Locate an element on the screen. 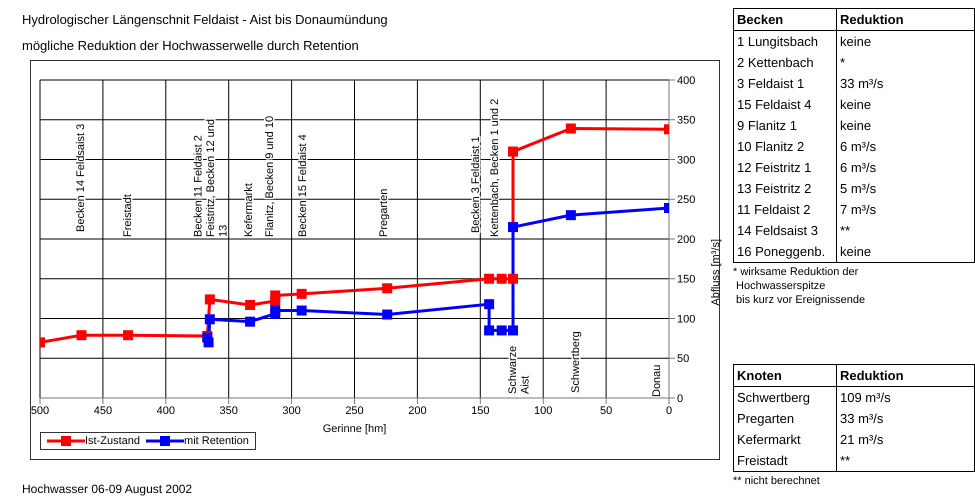 Image resolution: width=975 pixels, height=499 pixels. chart-subtitle: mögliche Reduktion der Hochwasserwelle durch Retention is located at coordinates (190, 45).